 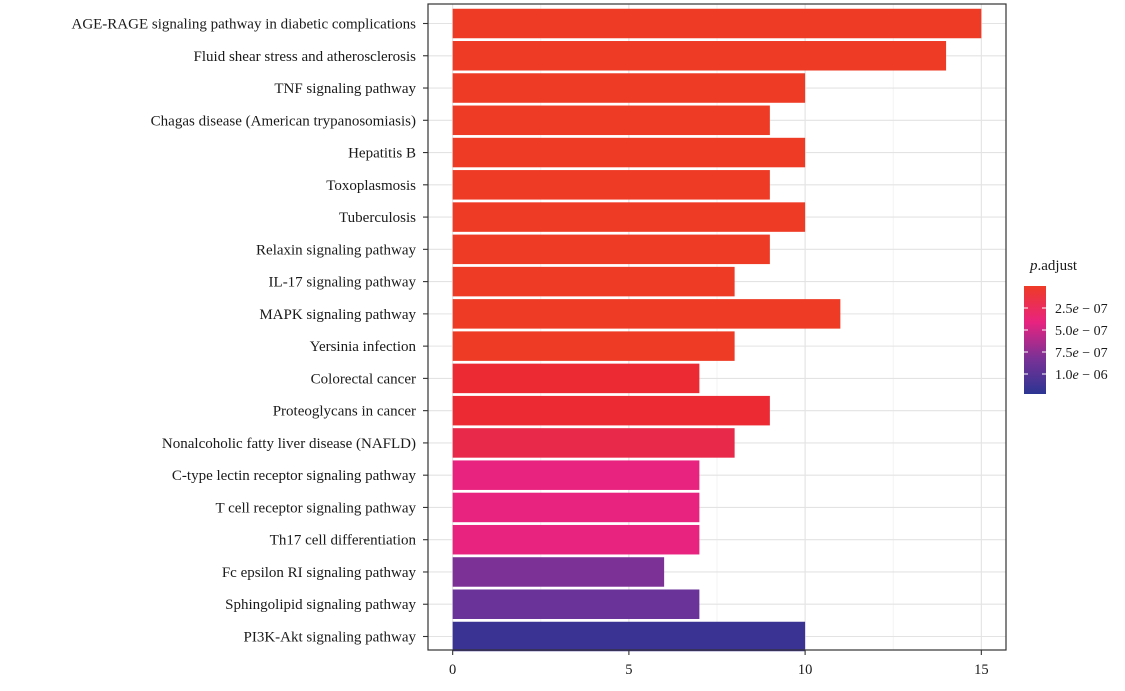 I want to click on legend-colorbar, so click(x=1035, y=340).